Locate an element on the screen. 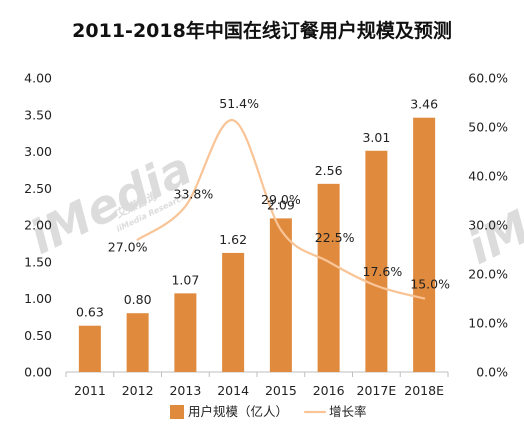 The width and height of the screenshot is (524, 446). bar-value-label: 3.01 is located at coordinates (376, 137).